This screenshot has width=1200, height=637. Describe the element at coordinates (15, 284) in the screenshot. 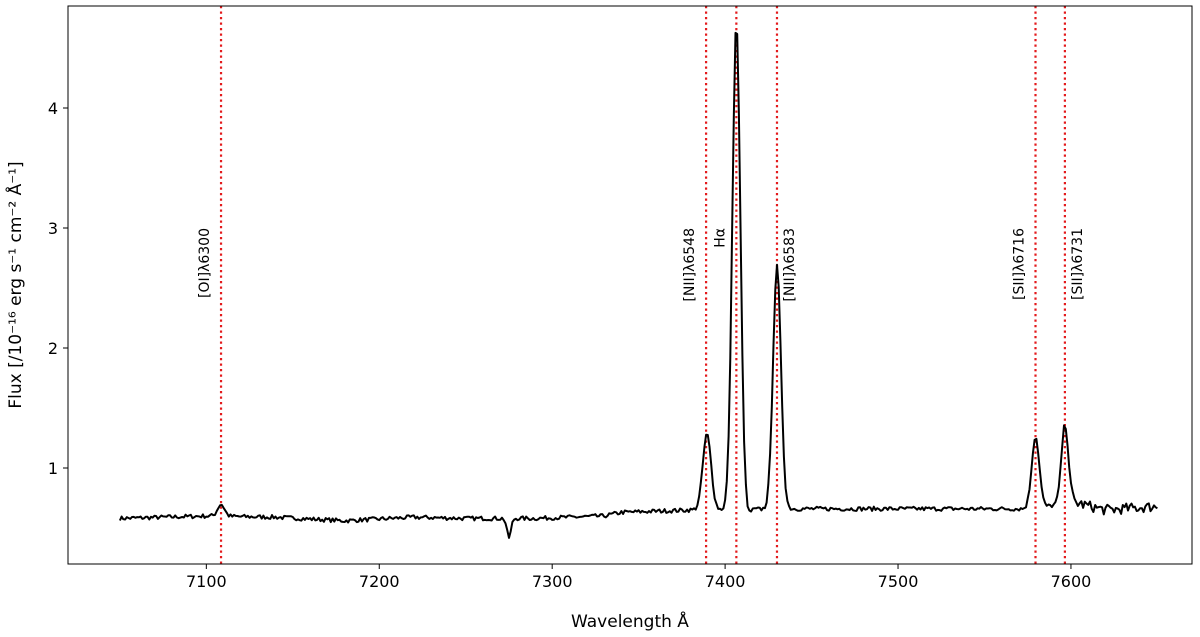

I see `y-axis-label: Flux [/10⁻¹⁶ erg s⁻¹ cm⁻² Å⁻¹]` at that location.